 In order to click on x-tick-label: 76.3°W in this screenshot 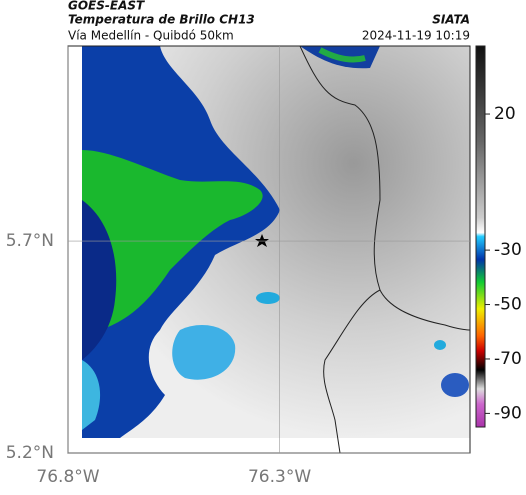, I will do `click(279, 477)`.